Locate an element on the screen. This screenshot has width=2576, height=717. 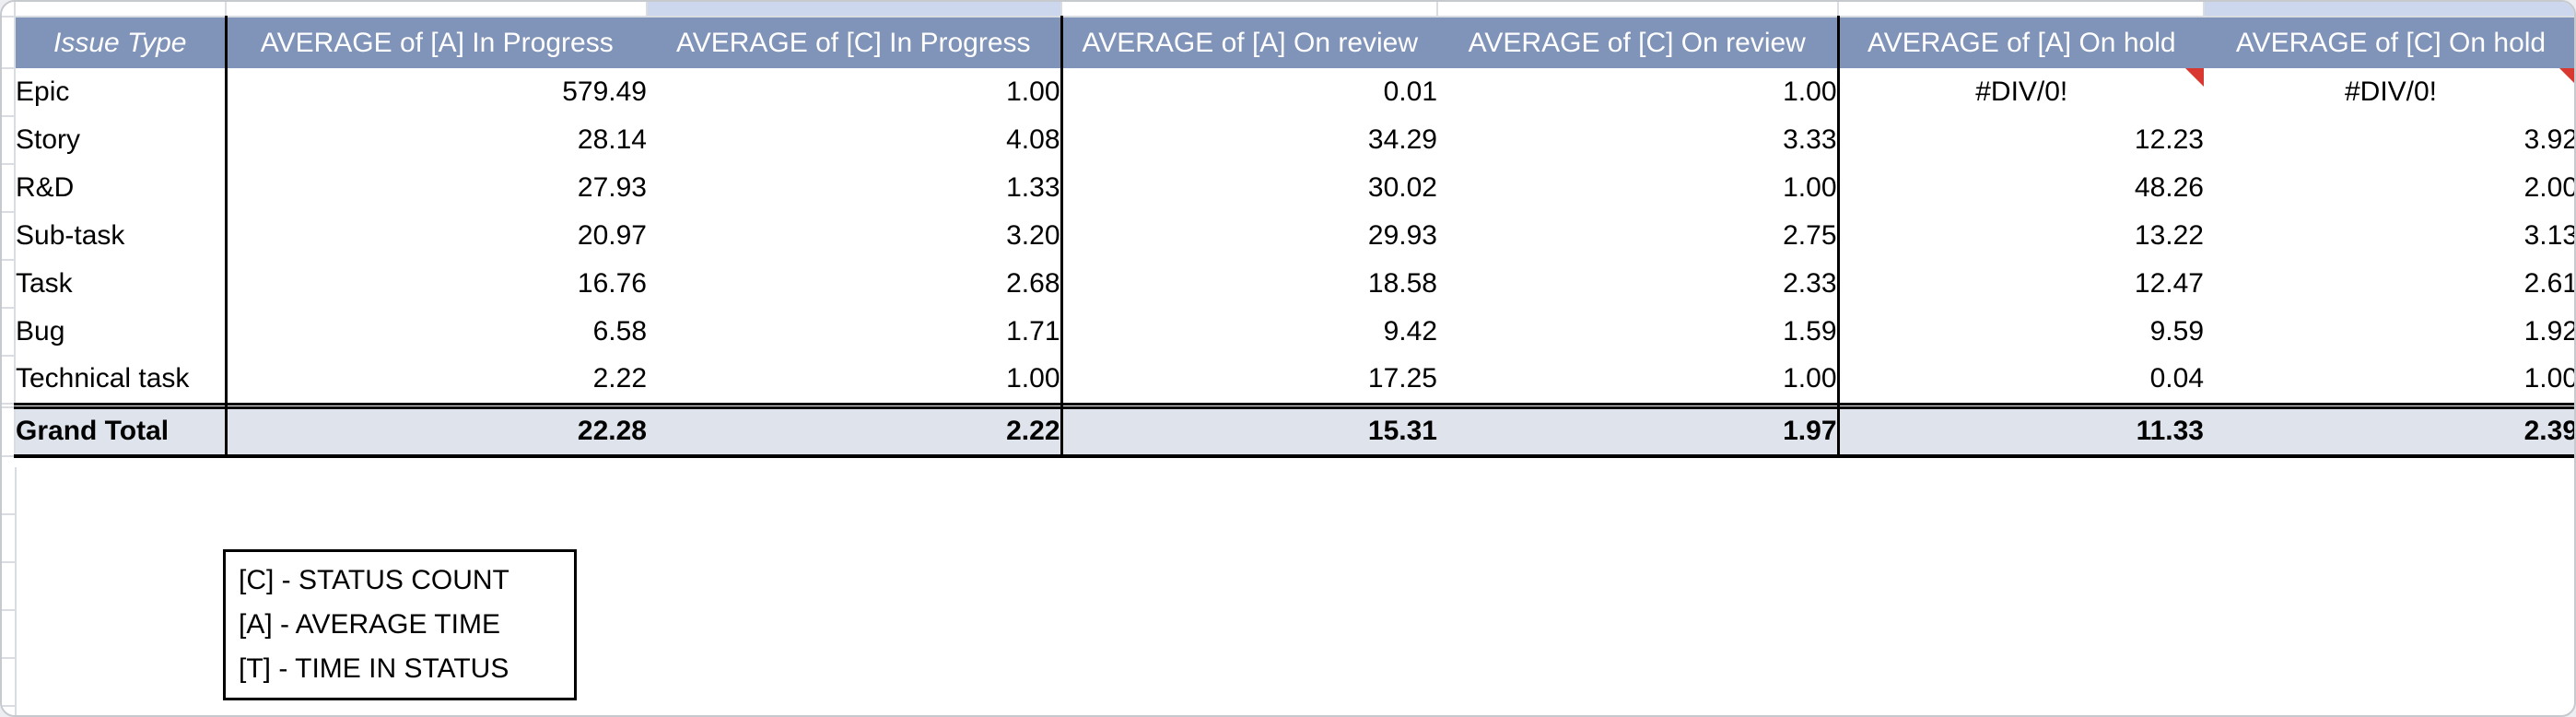
cell: 2.22 is located at coordinates (436, 381).